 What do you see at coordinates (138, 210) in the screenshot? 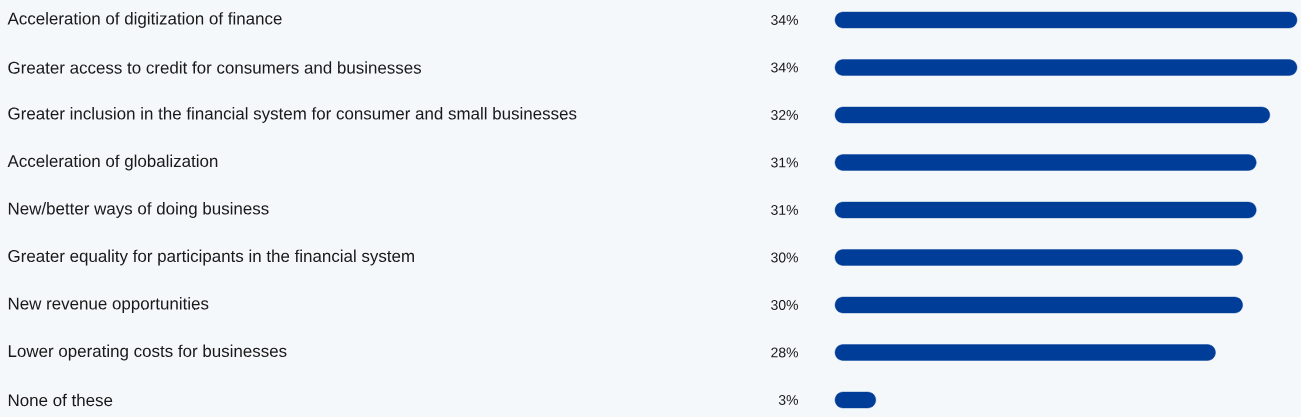
I see `y-tick-label: New/better ways of doing business` at bounding box center [138, 210].